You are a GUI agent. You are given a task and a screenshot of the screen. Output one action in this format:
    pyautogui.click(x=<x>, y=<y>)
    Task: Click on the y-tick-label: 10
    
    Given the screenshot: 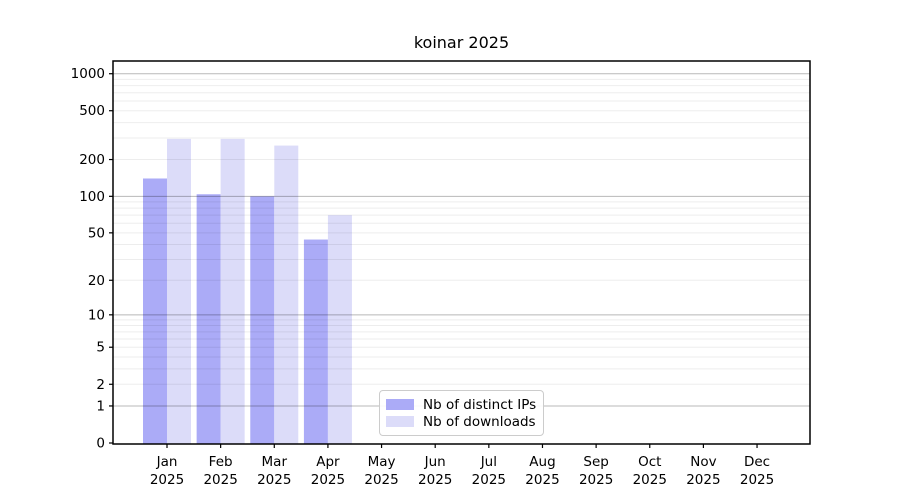 What is the action you would take?
    pyautogui.click(x=96, y=315)
    